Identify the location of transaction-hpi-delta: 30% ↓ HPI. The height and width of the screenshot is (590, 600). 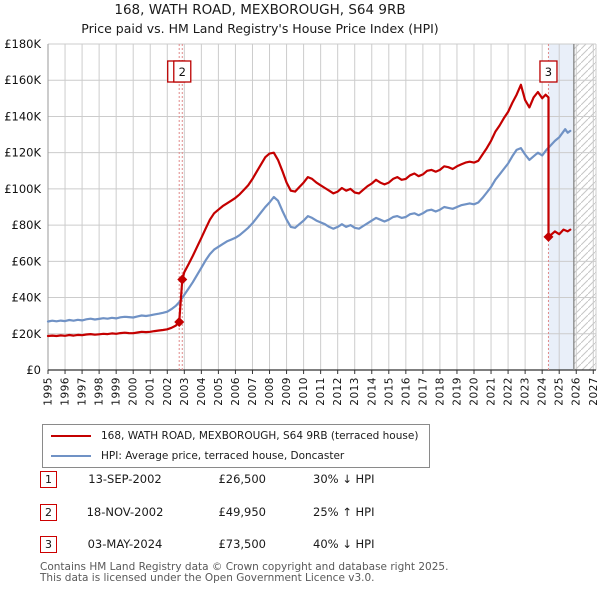
(344, 479).